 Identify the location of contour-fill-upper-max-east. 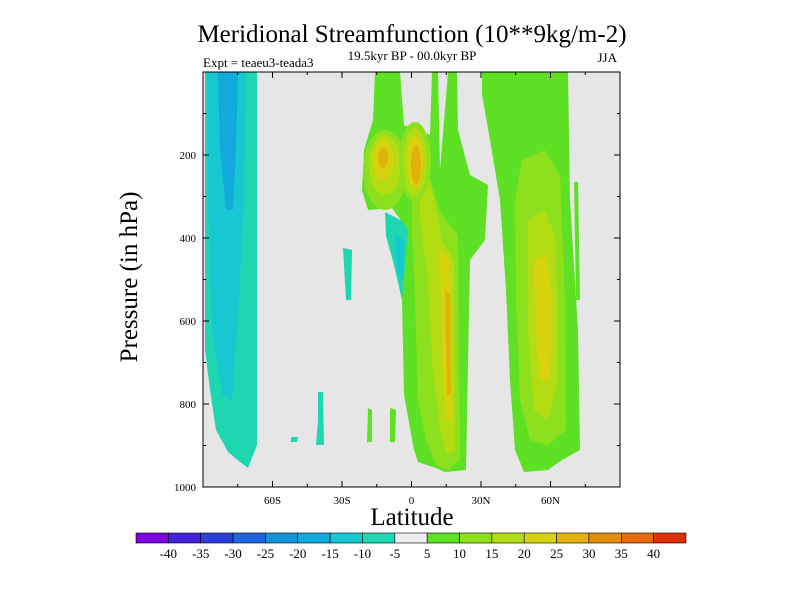
(416, 165).